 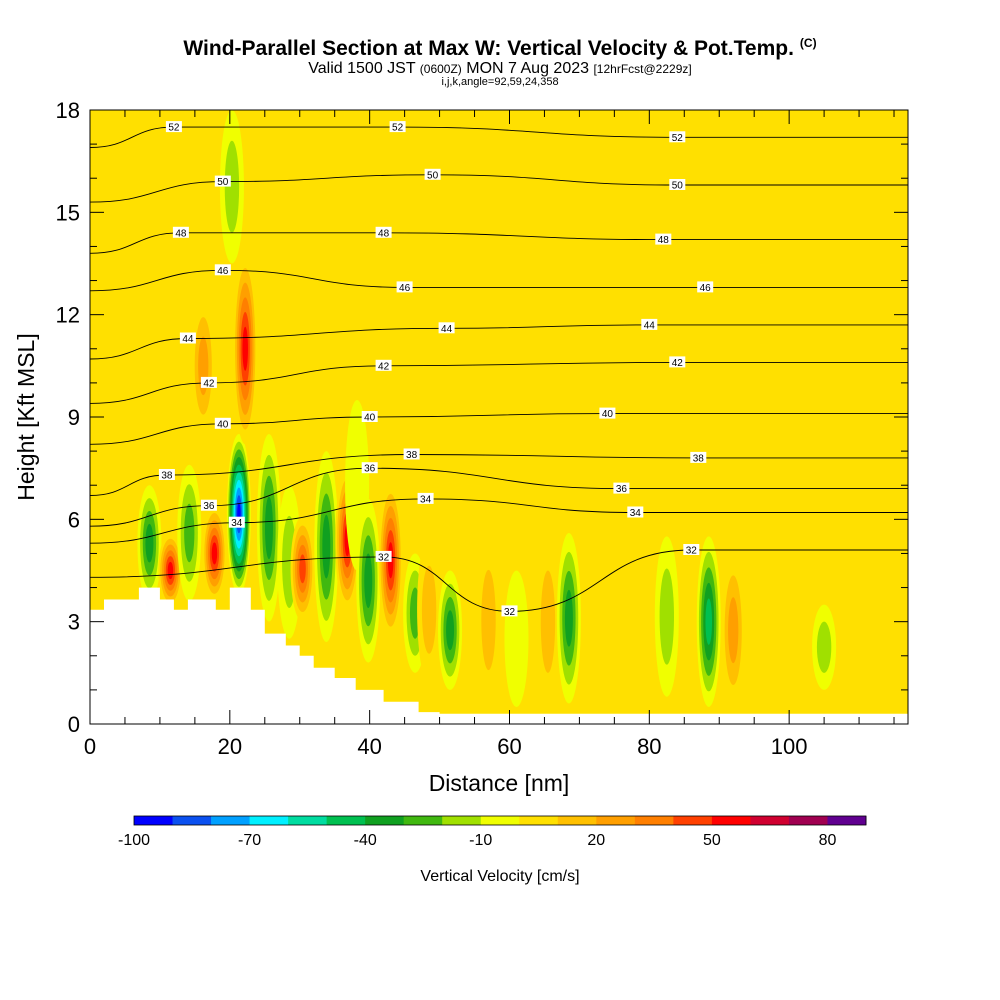 I want to click on contour-label: 40, so click(x=369, y=417).